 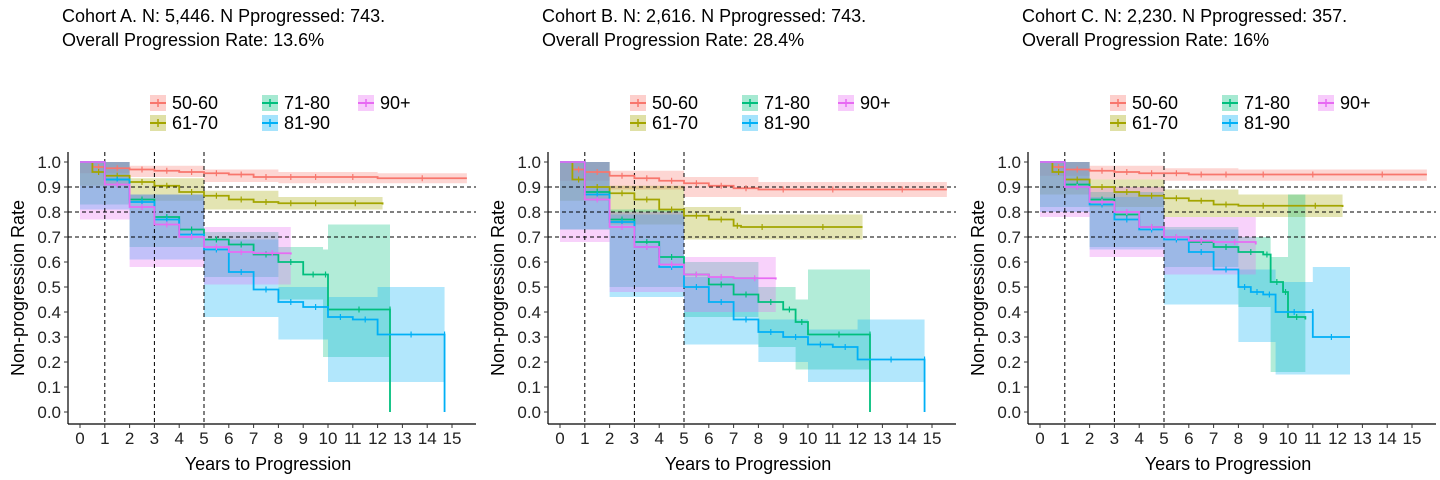 I want to click on x-tick-label: 15, so click(x=452, y=438).